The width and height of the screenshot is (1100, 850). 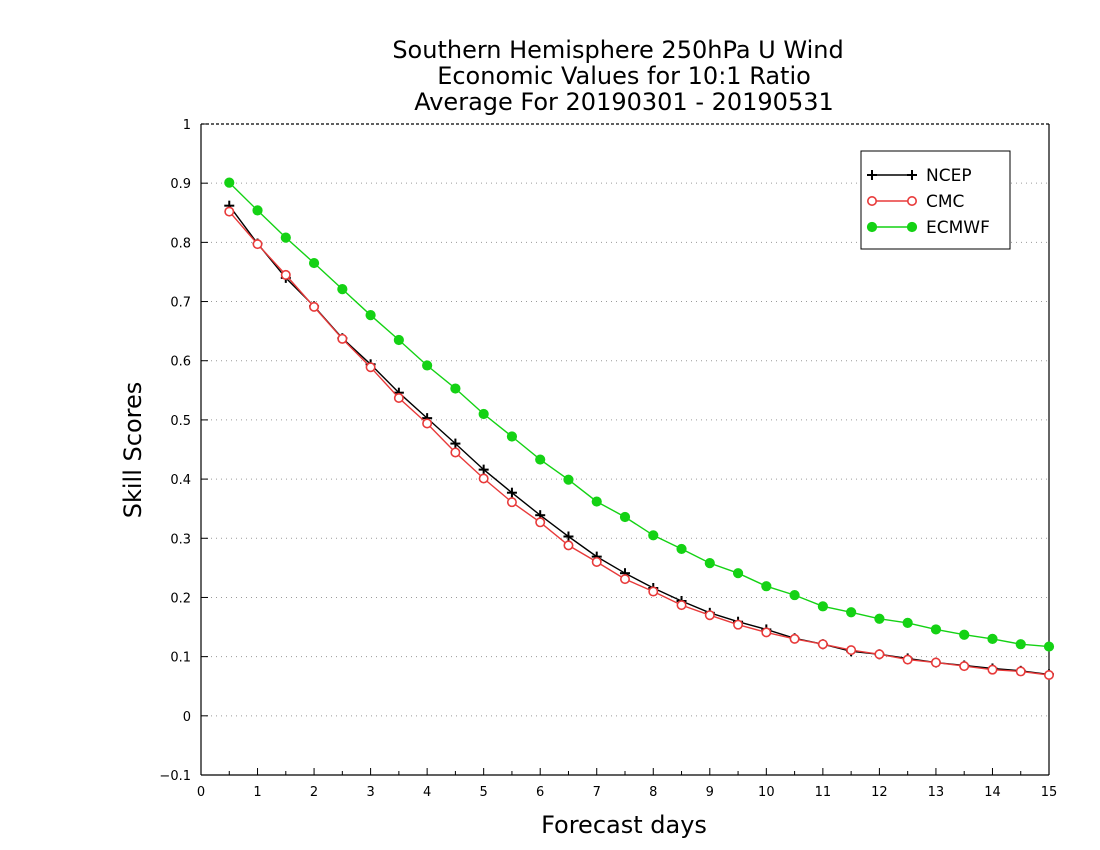 I want to click on x-tick-label: 14, so click(x=992, y=792).